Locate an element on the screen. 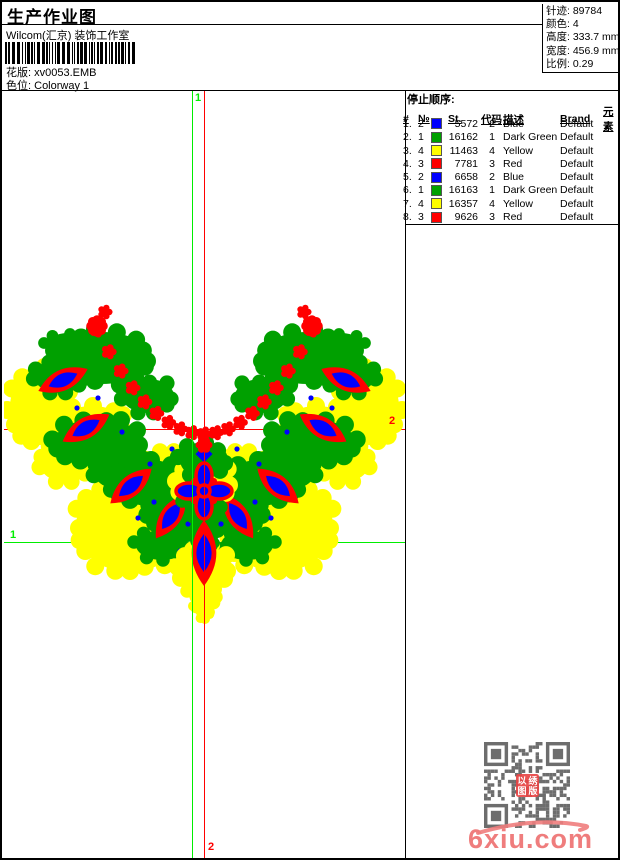 The height and width of the screenshot is (860, 620). stat-value: 89784 is located at coordinates (587, 11).